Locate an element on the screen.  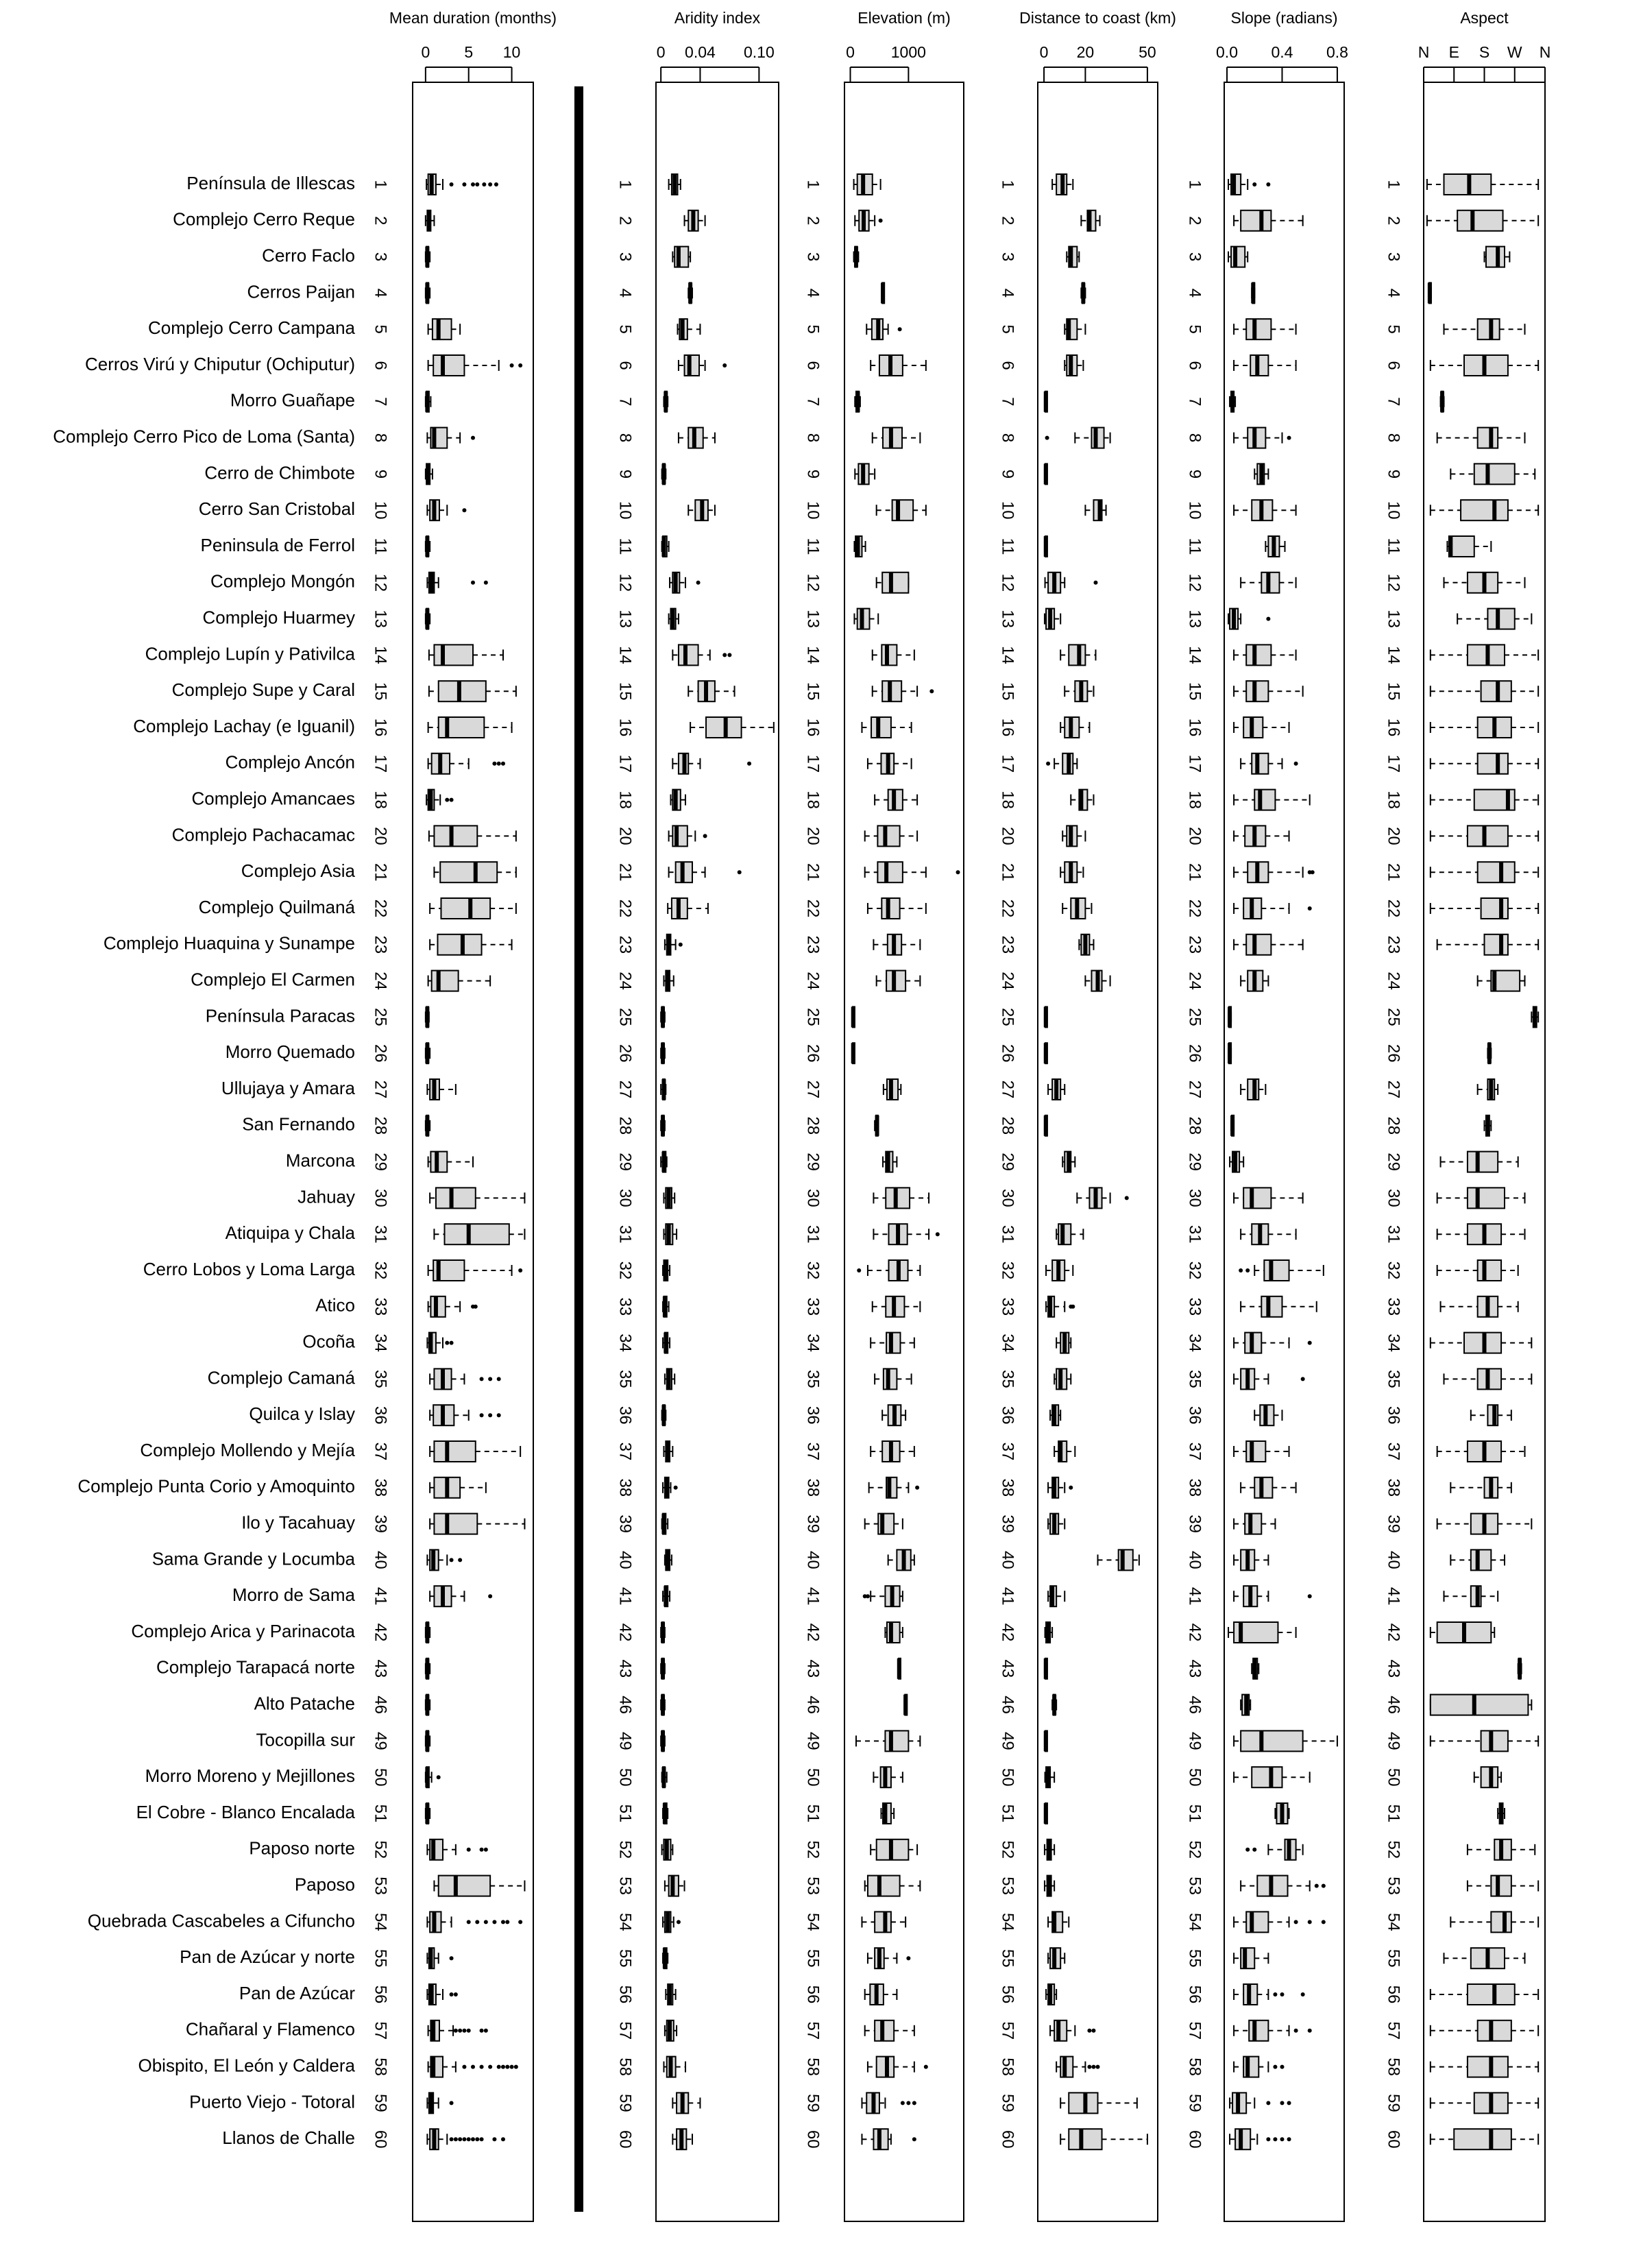
site-number-label: 25 is located at coordinates (625, 1017).